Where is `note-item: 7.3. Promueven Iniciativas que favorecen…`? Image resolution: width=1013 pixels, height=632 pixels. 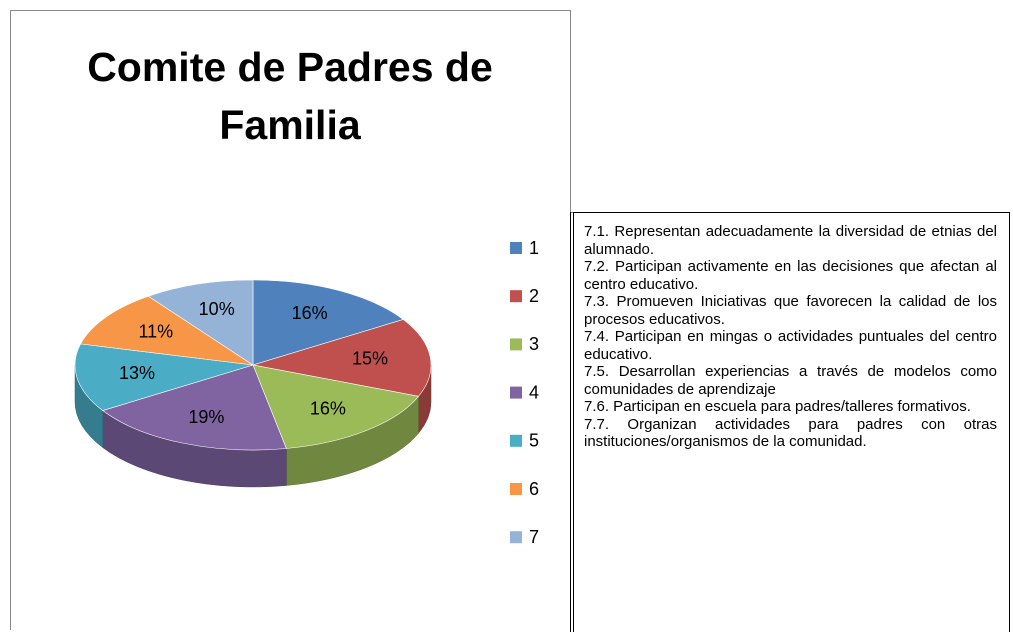
note-item: 7.3. Promueven Iniciativas que favorecen… is located at coordinates (790, 310).